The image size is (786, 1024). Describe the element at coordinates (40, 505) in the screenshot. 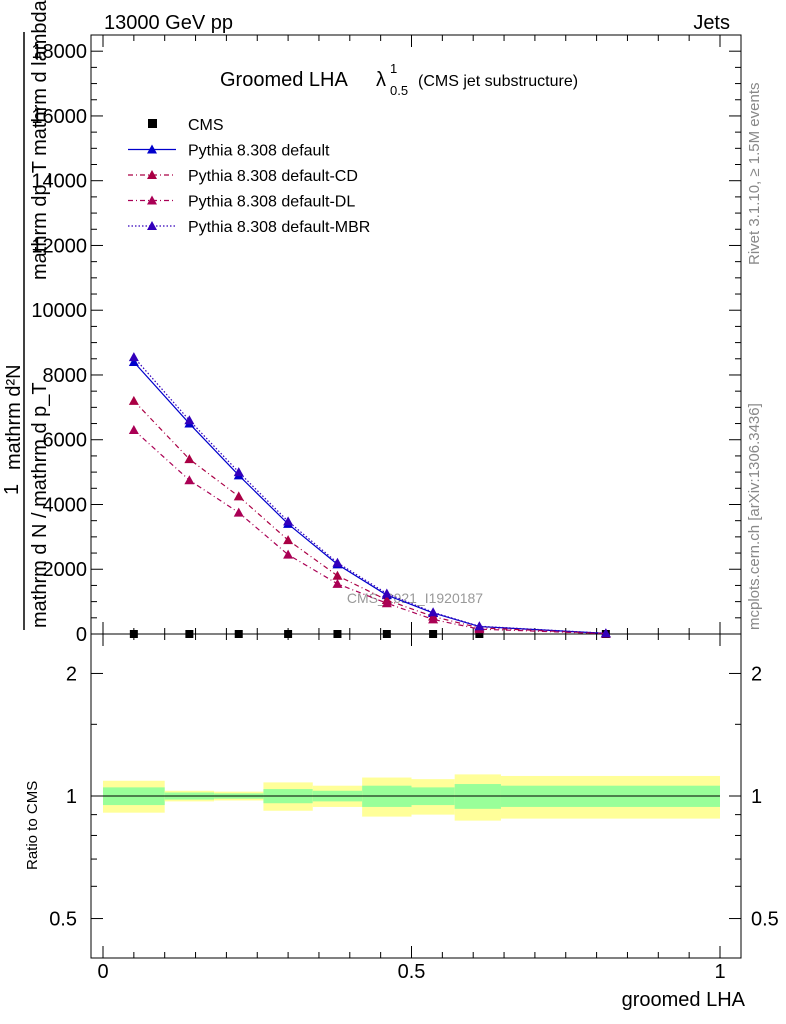

I see `y-label-bottom: mathrm d N / mathrm d p_T` at that location.